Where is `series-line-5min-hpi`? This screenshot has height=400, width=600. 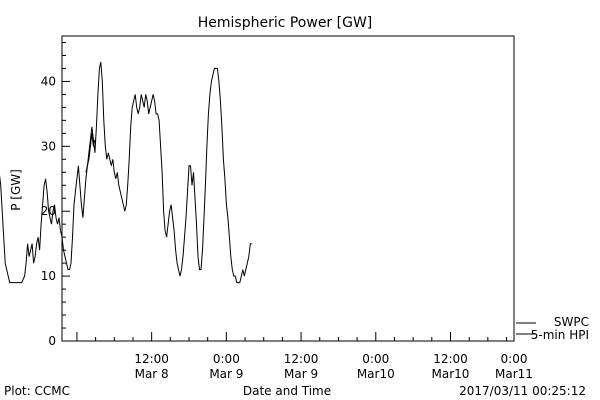
series-line-5min-hpi is located at coordinates (90, 153).